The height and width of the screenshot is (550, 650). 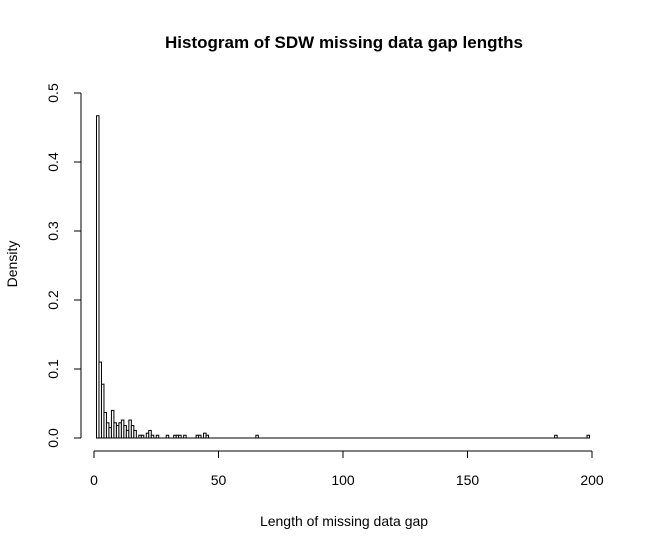 I want to click on y-tick-label: 0.1, so click(x=53, y=369).